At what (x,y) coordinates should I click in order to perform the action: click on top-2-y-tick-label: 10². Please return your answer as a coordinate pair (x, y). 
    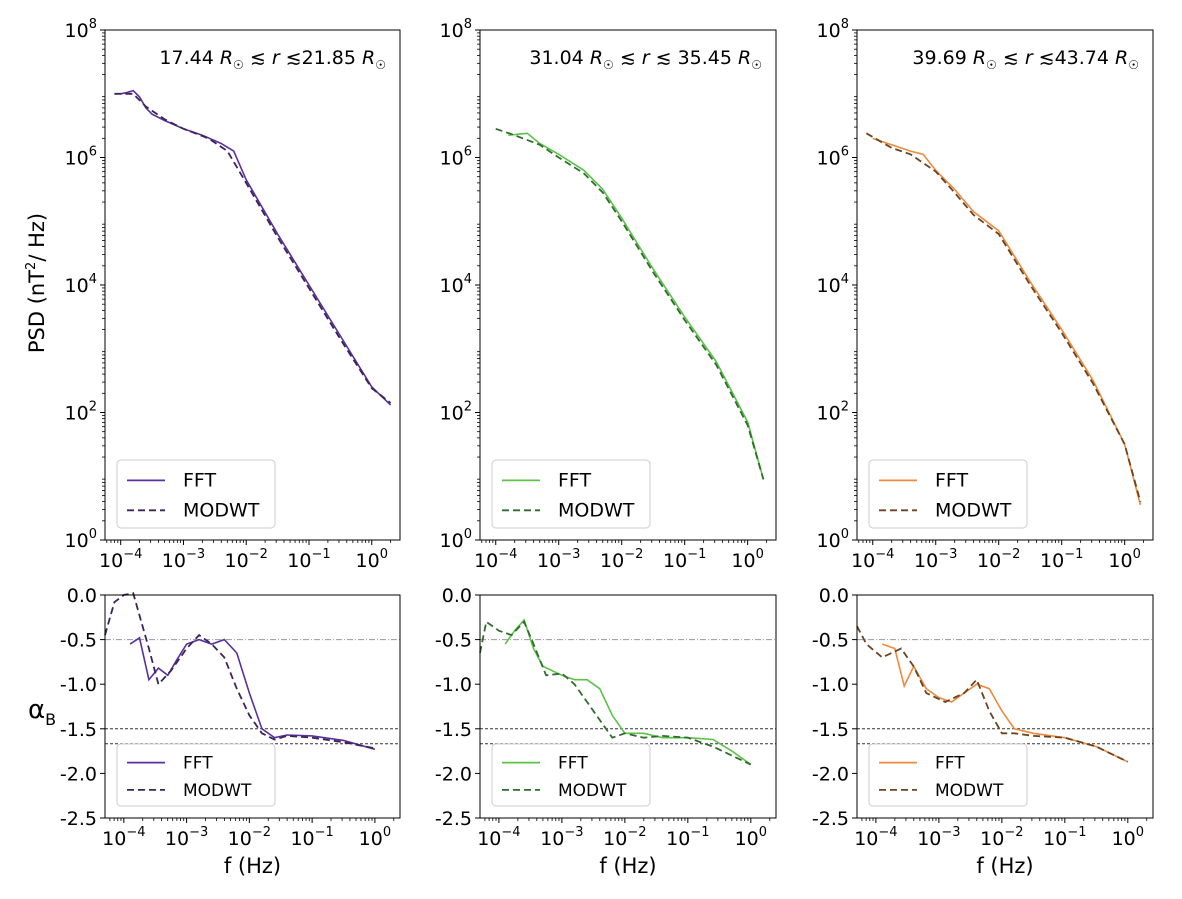
    Looking at the image, I should click on (456, 412).